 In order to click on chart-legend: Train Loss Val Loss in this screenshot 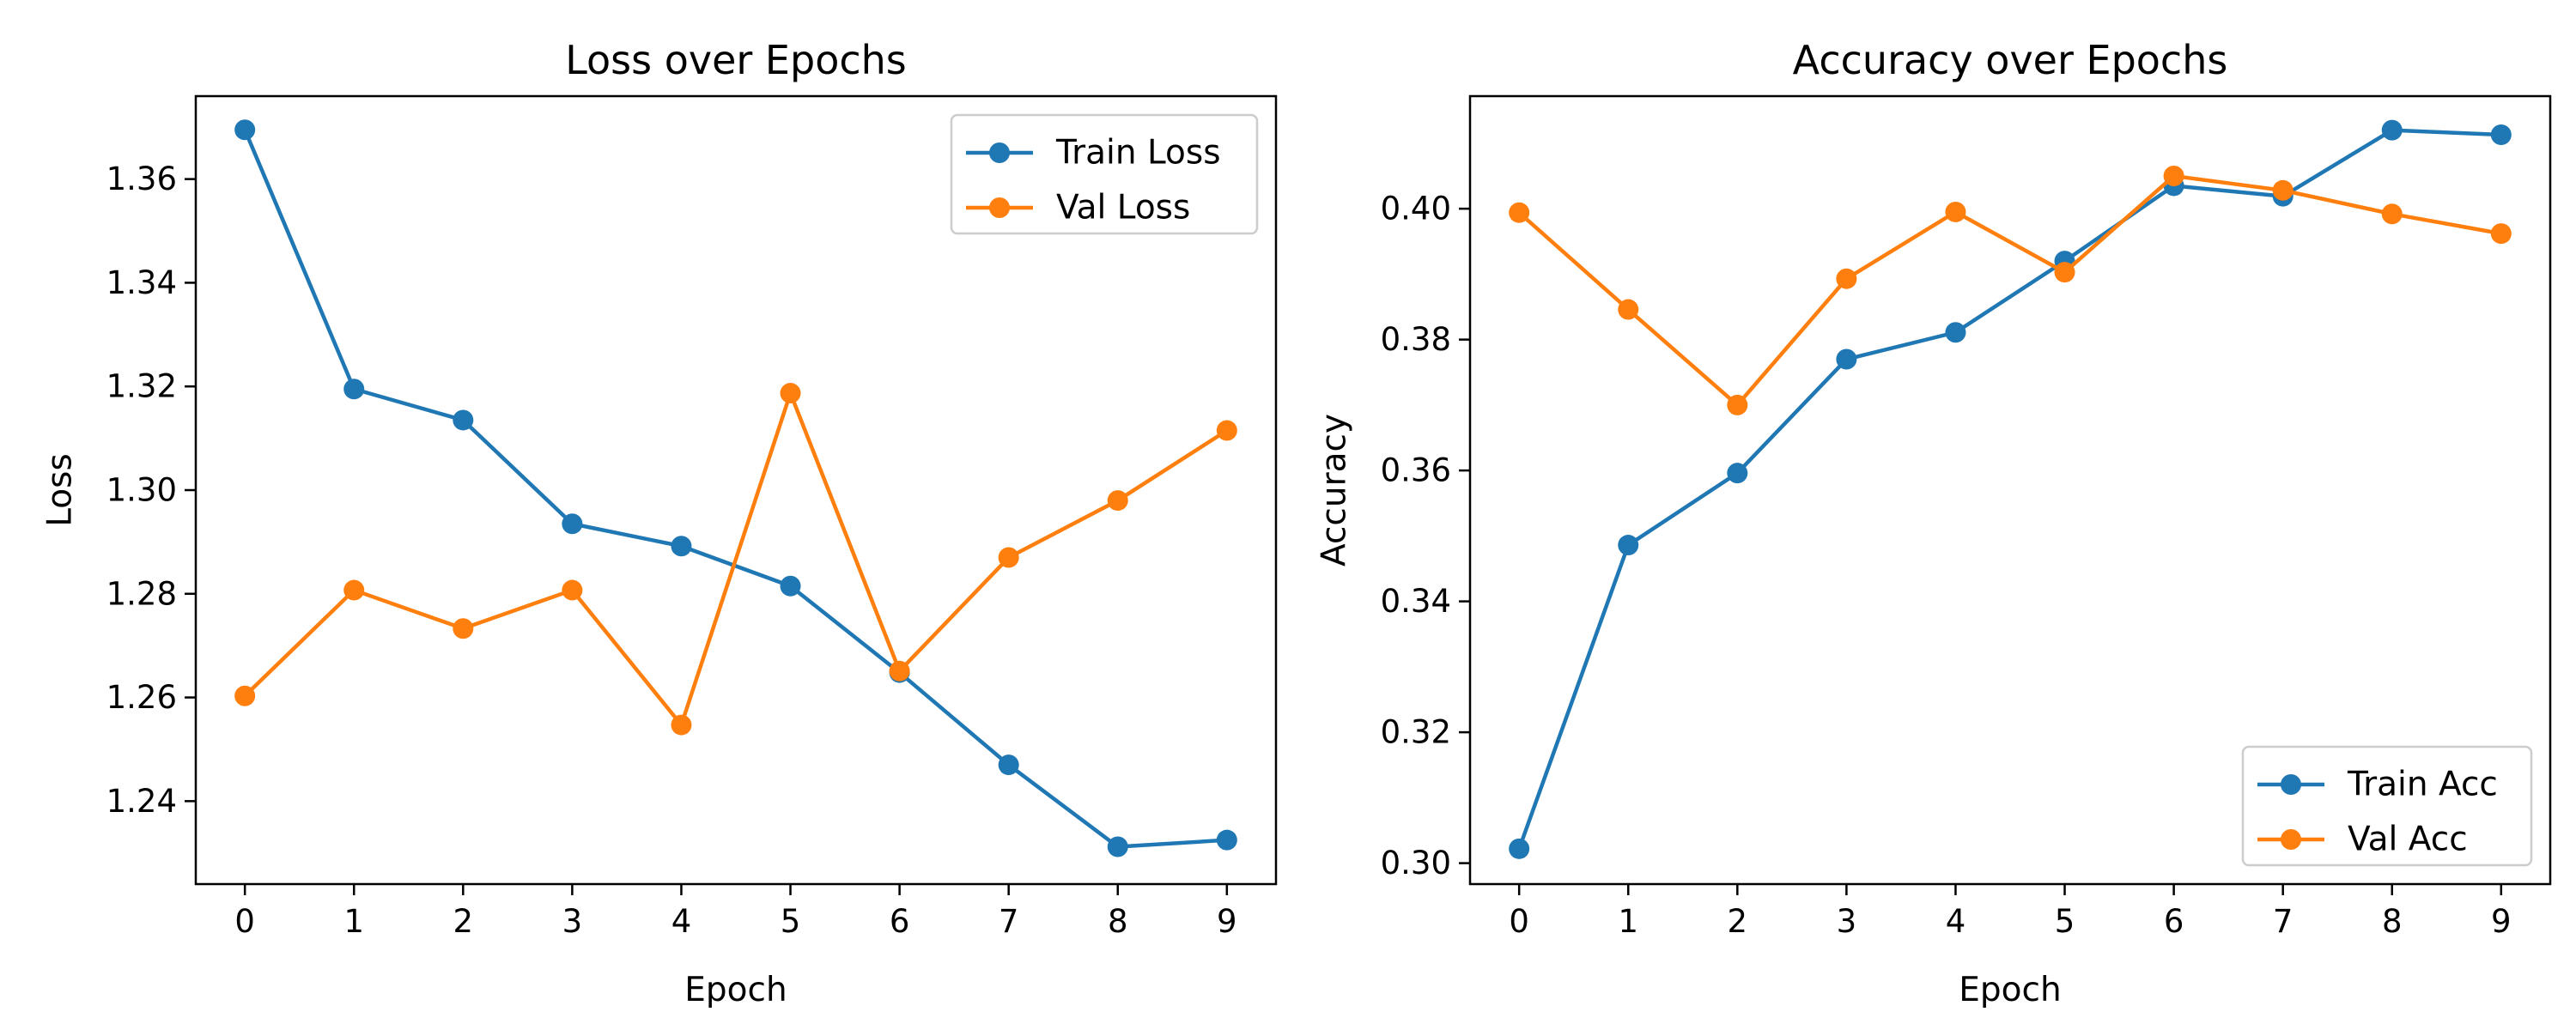, I will do `click(1104, 174)`.